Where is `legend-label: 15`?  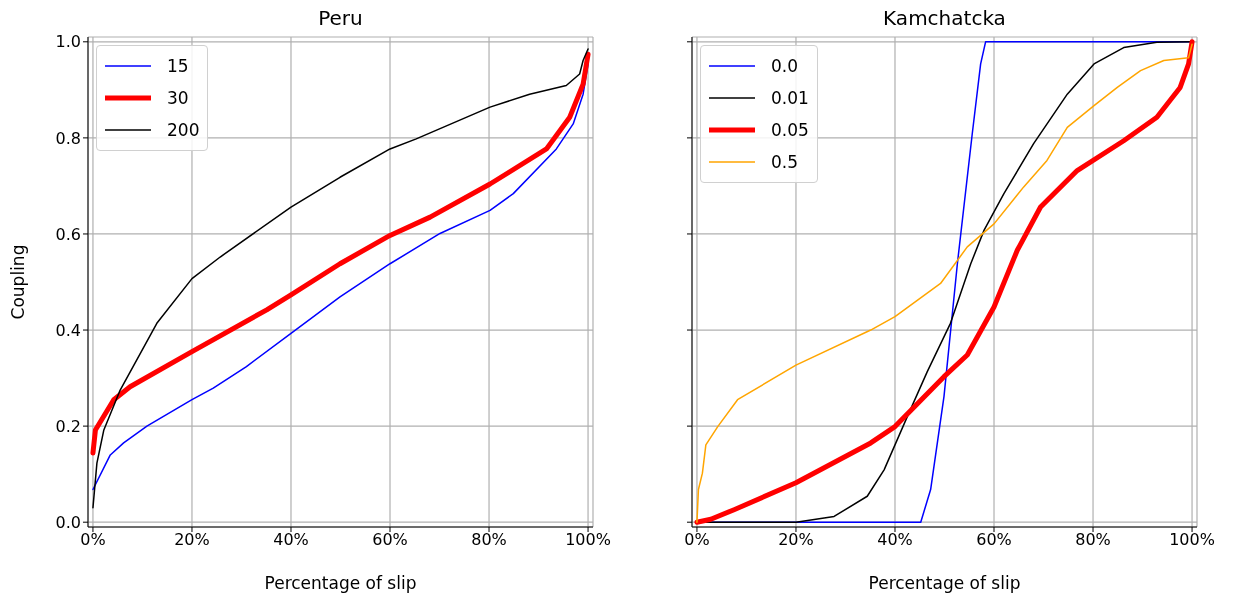
legend-label: 15 is located at coordinates (178, 66).